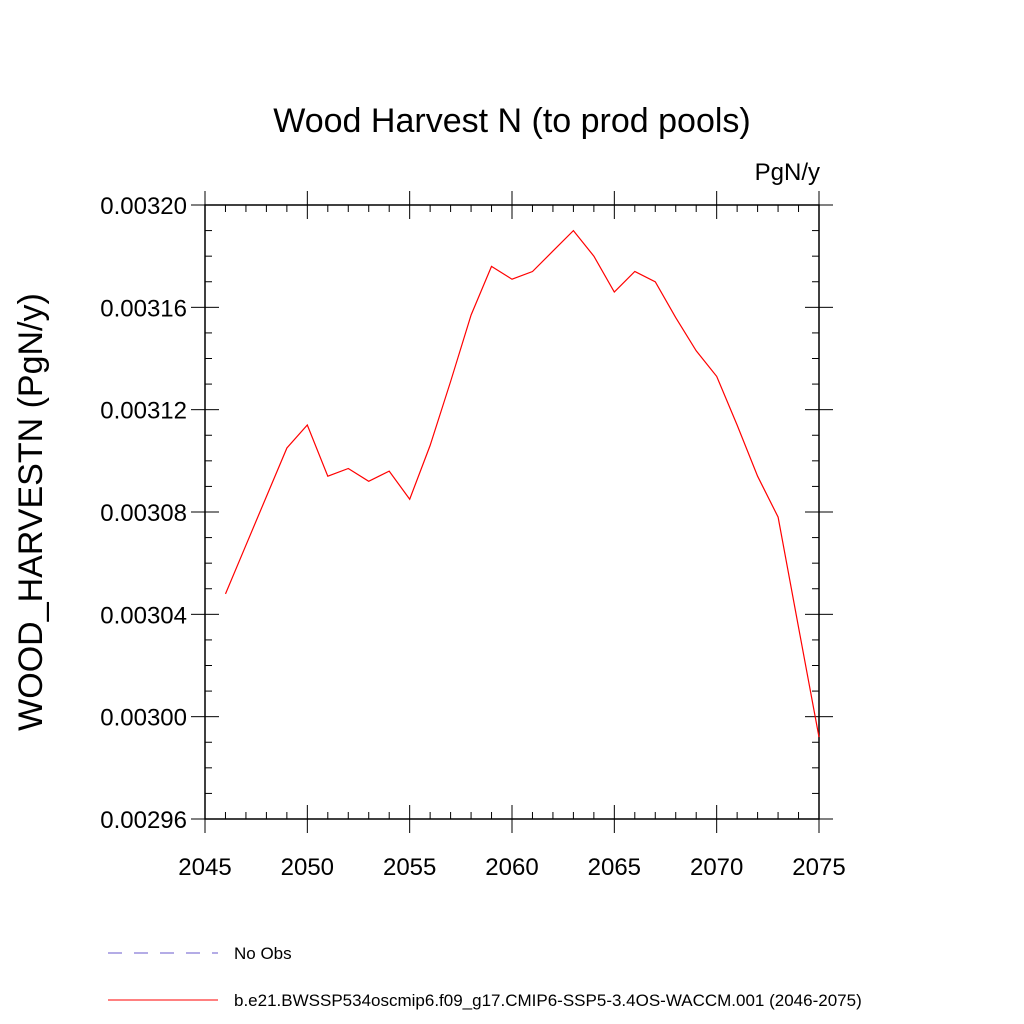 This screenshot has height=1024, width=1024. What do you see at coordinates (143, 820) in the screenshot?
I see `y-tick-label: 0.00296` at bounding box center [143, 820].